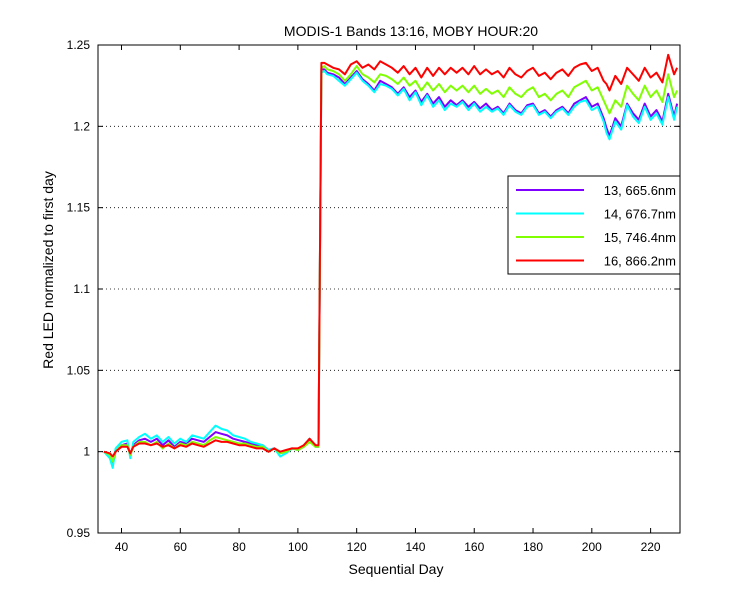 Image resolution: width=750 pixels, height=600 pixels. Describe the element at coordinates (81, 289) in the screenshot. I see `y-tick-label: 1.1` at that location.